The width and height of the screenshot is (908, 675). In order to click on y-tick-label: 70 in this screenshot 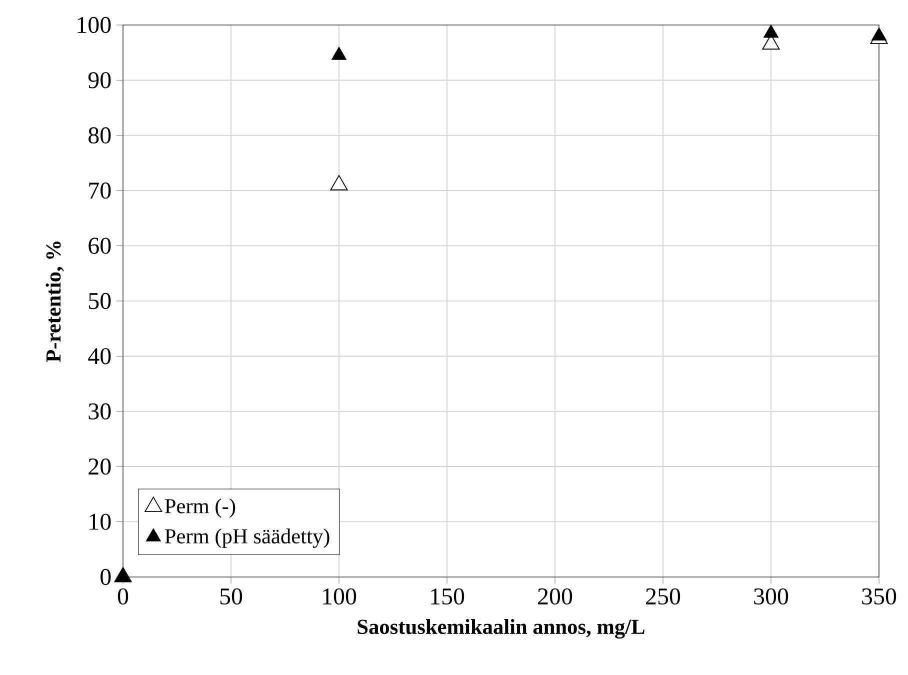, I will do `click(100, 190)`.